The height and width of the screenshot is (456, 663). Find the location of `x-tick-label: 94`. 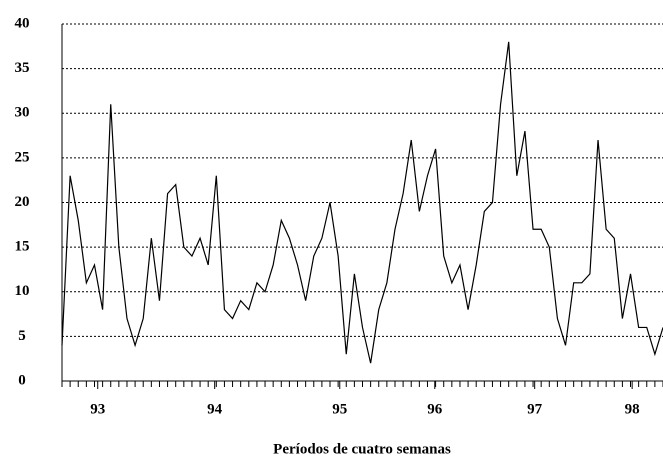

x-tick-label: 94 is located at coordinates (215, 409).